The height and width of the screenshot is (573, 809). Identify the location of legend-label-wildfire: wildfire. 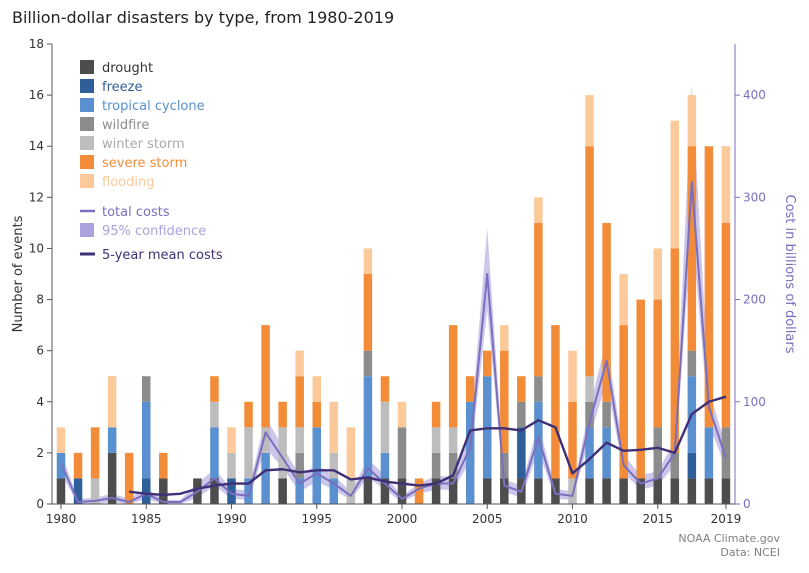
(125, 125).